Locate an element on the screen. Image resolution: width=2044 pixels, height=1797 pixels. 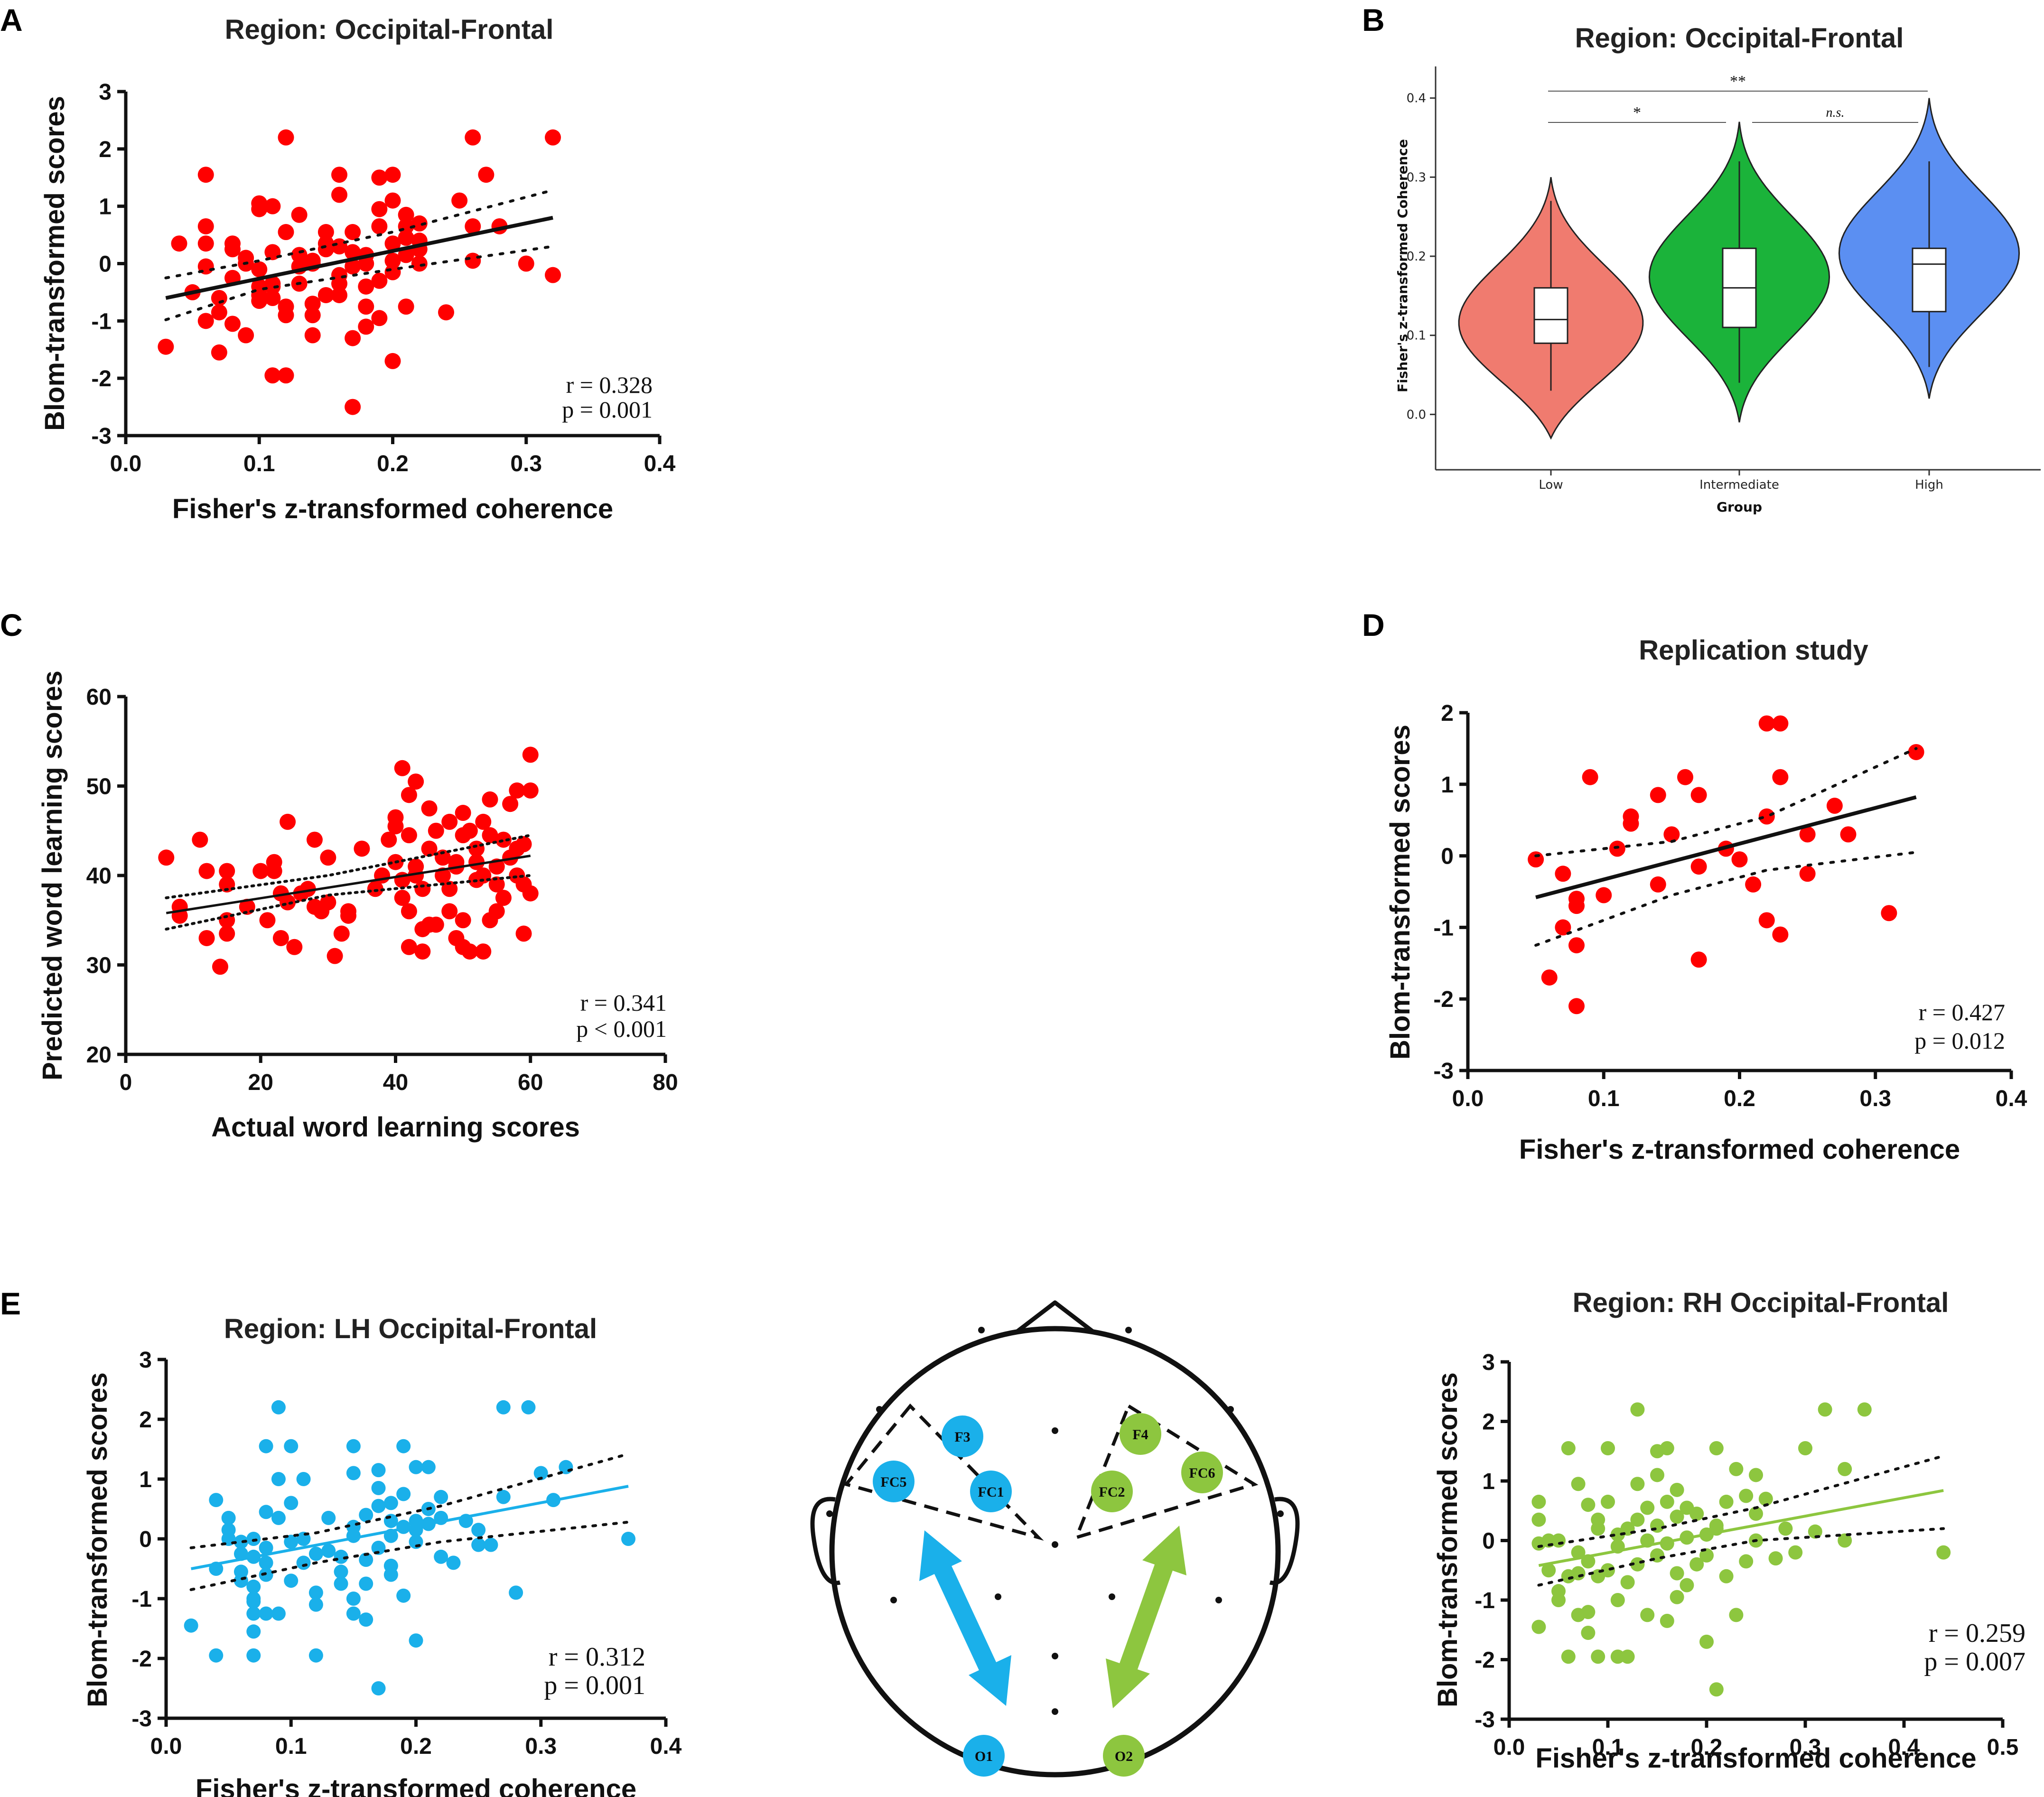
stat-p: p = 0.001 is located at coordinates (595, 1685).